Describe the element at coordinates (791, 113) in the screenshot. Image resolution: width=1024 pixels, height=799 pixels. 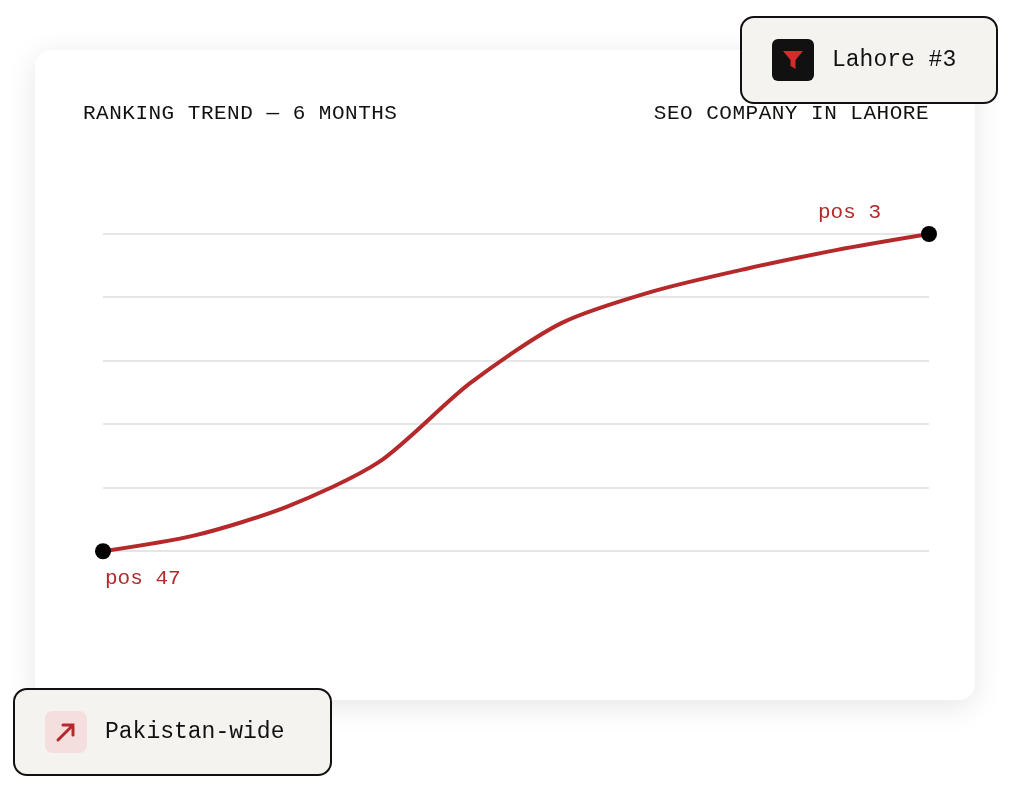
I see `chart-subtitle: SEO COMPANY IN LAHORE` at that location.